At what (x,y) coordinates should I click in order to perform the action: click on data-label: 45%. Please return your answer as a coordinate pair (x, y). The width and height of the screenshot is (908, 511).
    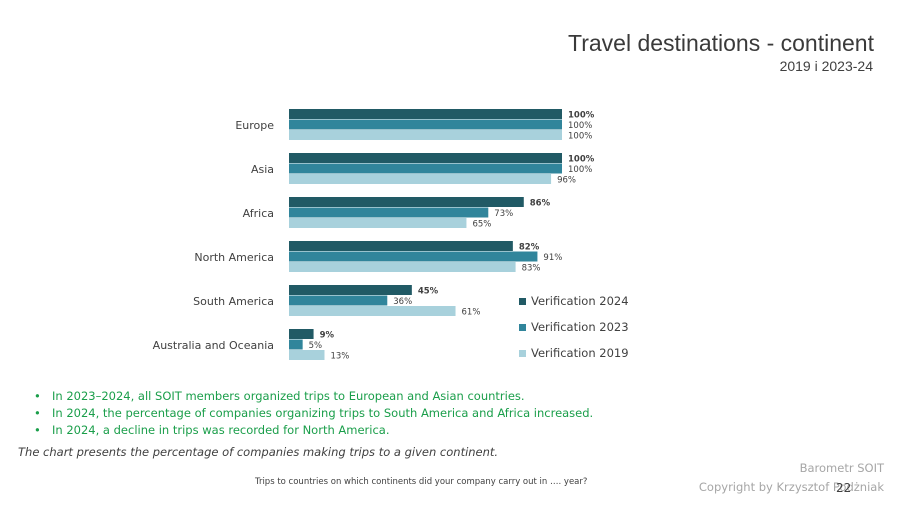
    Looking at the image, I should click on (428, 292).